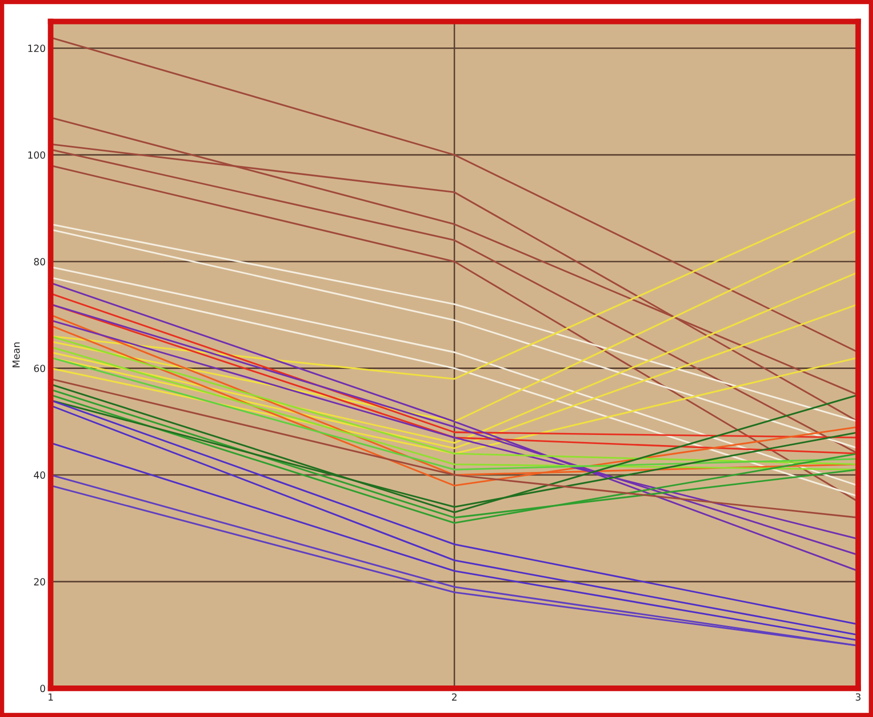 The image size is (873, 717). I want to click on y-tick-label: 100, so click(37, 155).